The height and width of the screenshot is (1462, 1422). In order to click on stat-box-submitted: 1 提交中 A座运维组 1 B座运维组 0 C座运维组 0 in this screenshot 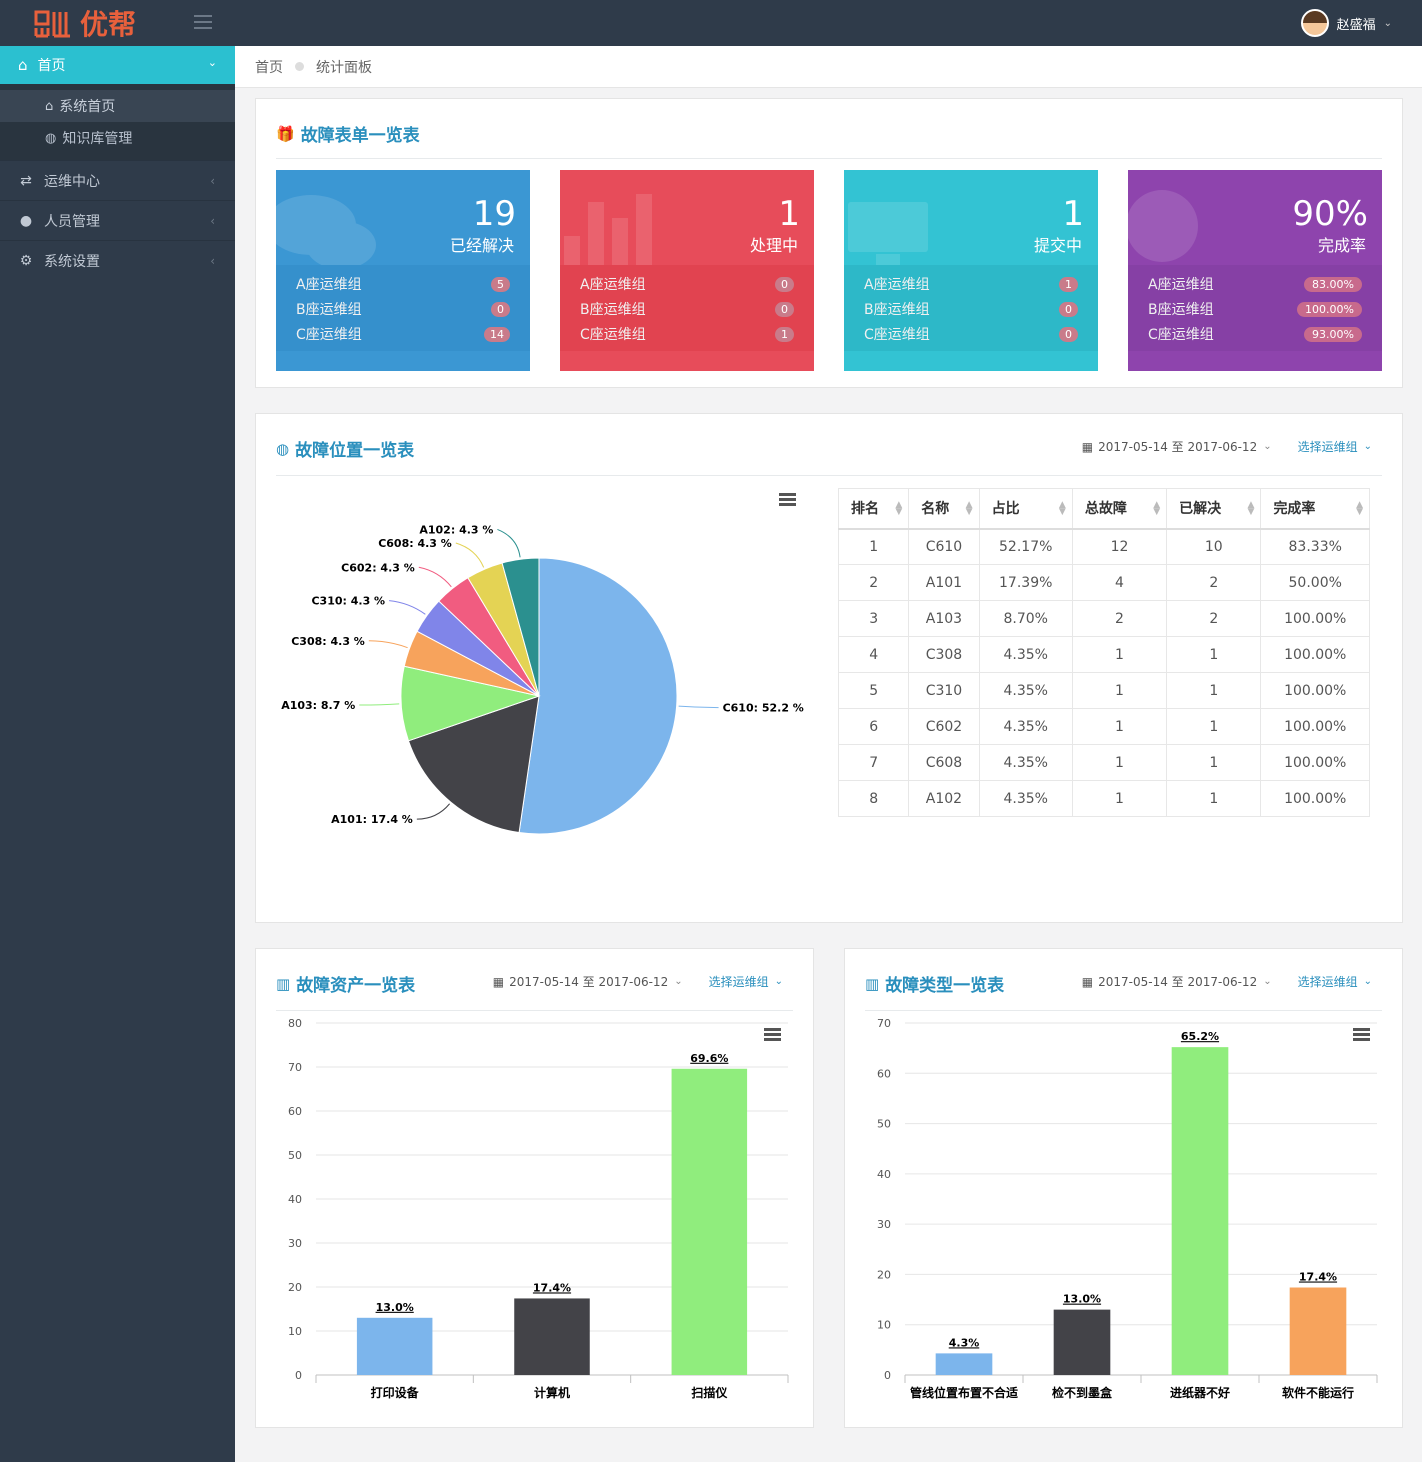, I will do `click(971, 270)`.